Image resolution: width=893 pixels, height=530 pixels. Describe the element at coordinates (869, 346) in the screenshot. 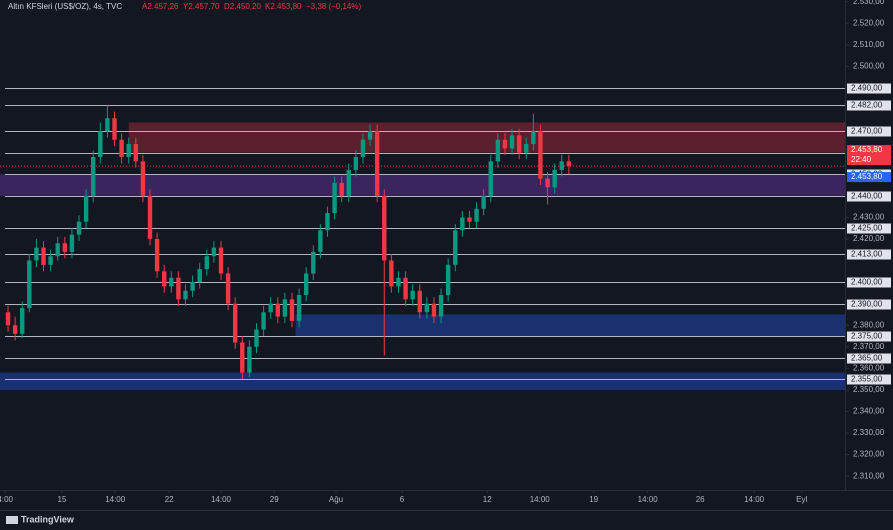

I see `y-tick-label: 2.370,00` at that location.